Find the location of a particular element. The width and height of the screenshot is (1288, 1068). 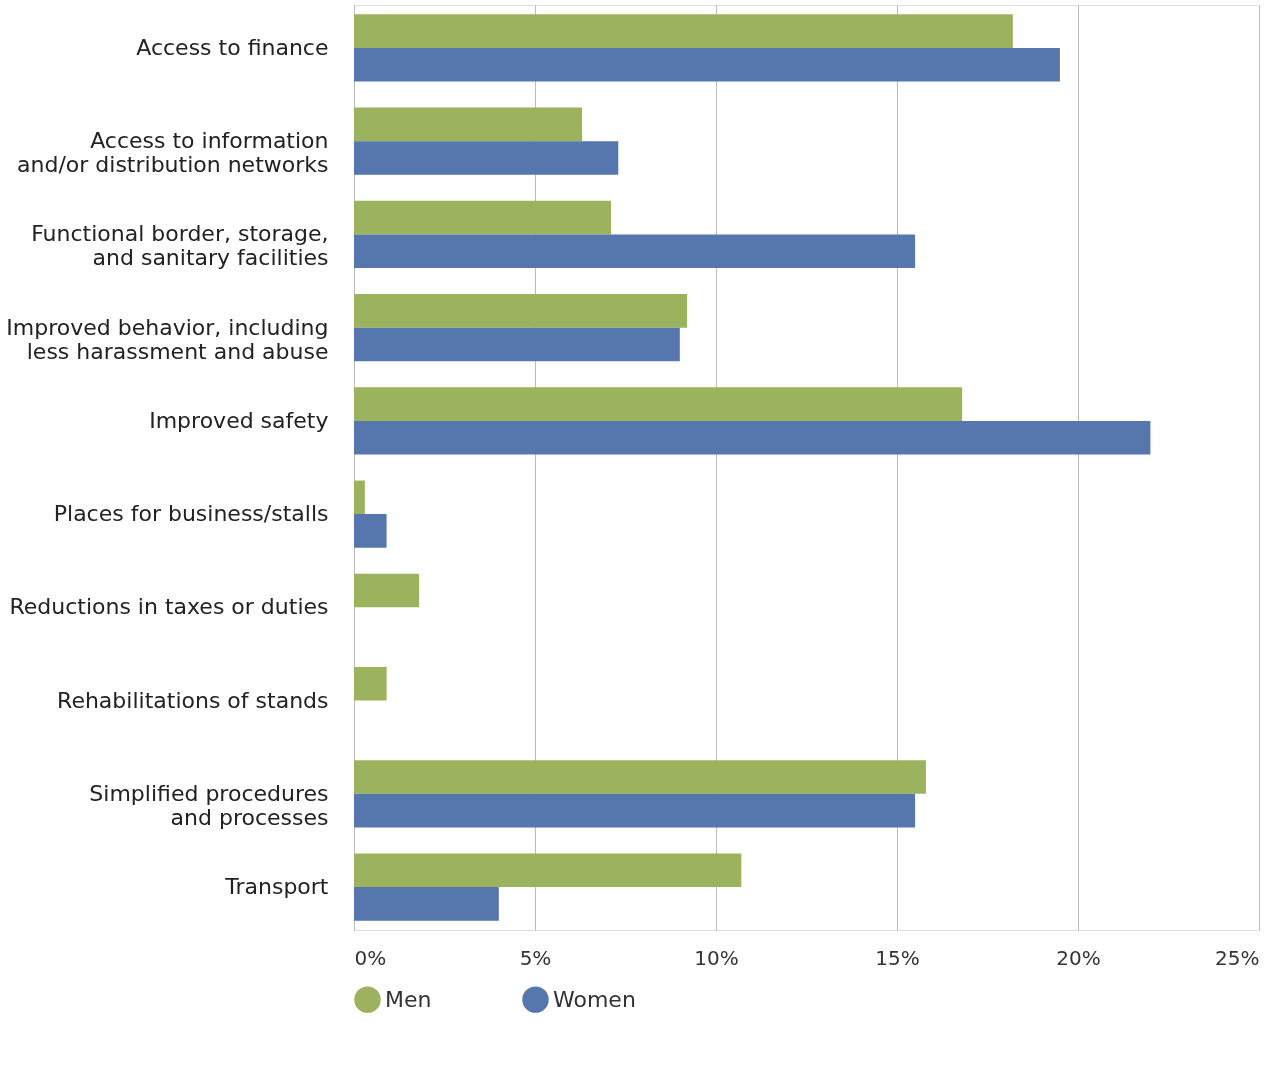

y-tick-label: Improved safety is located at coordinates (239, 420).